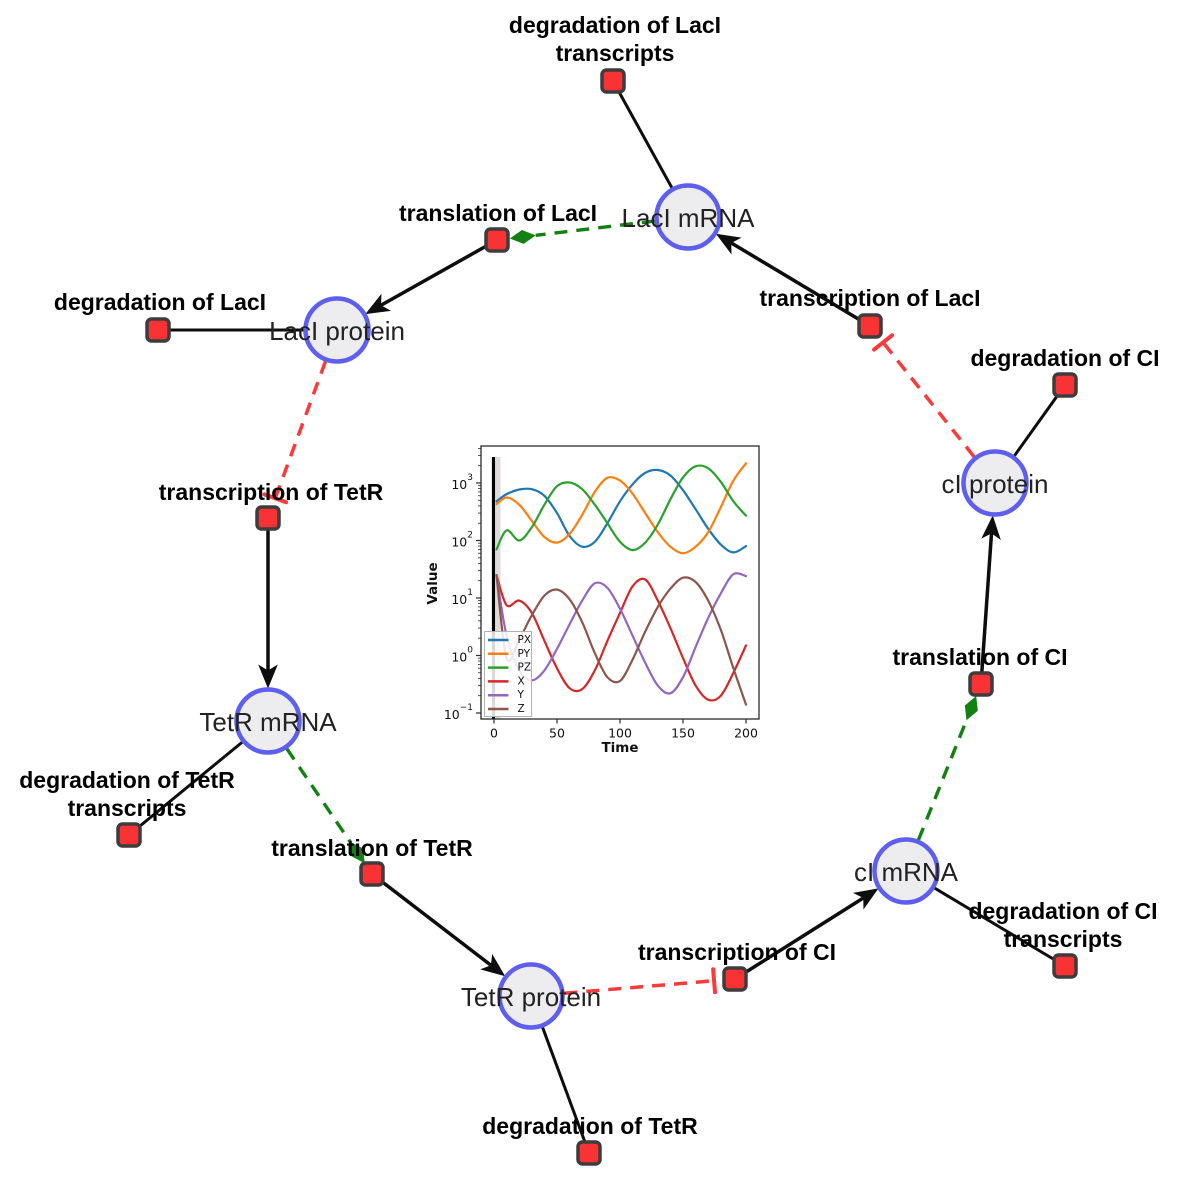 Image resolution: width=1189 pixels, height=1200 pixels. I want to click on reaction-label-transl_tetr: translation of TetR, so click(372, 848).